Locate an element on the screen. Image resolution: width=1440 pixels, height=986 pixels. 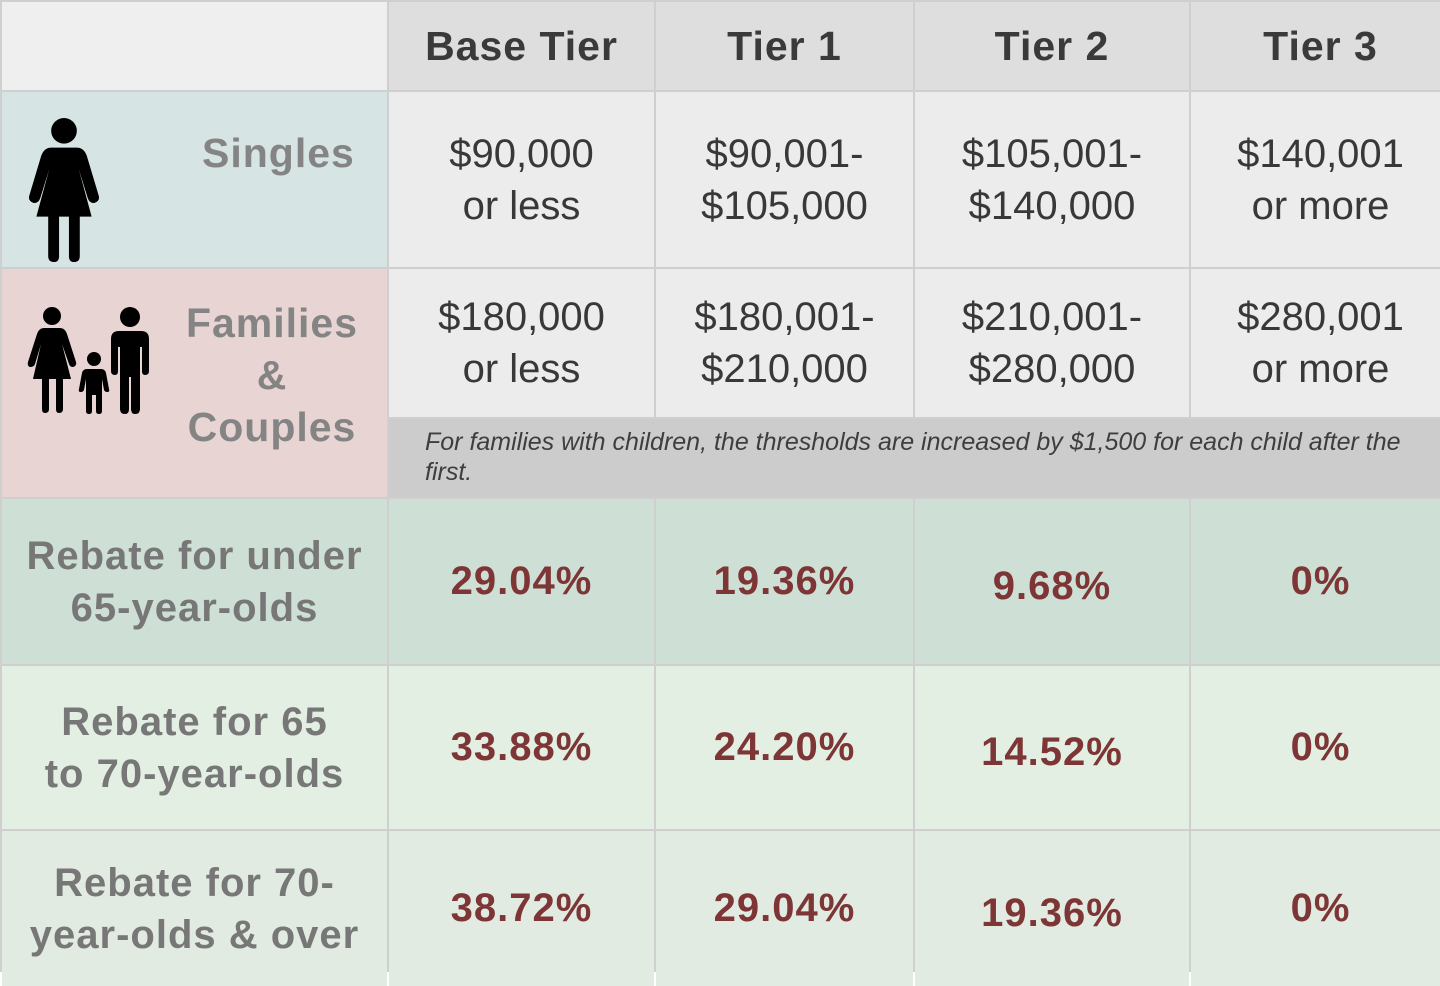
singles-threshold-tier-1: $90,001- $105,000 is located at coordinates (784, 179).